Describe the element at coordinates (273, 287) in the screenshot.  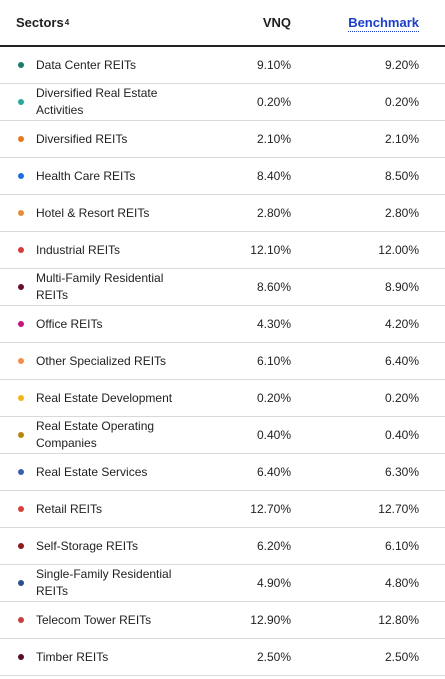
I see `vnq-weight-value: 8.60%` at that location.